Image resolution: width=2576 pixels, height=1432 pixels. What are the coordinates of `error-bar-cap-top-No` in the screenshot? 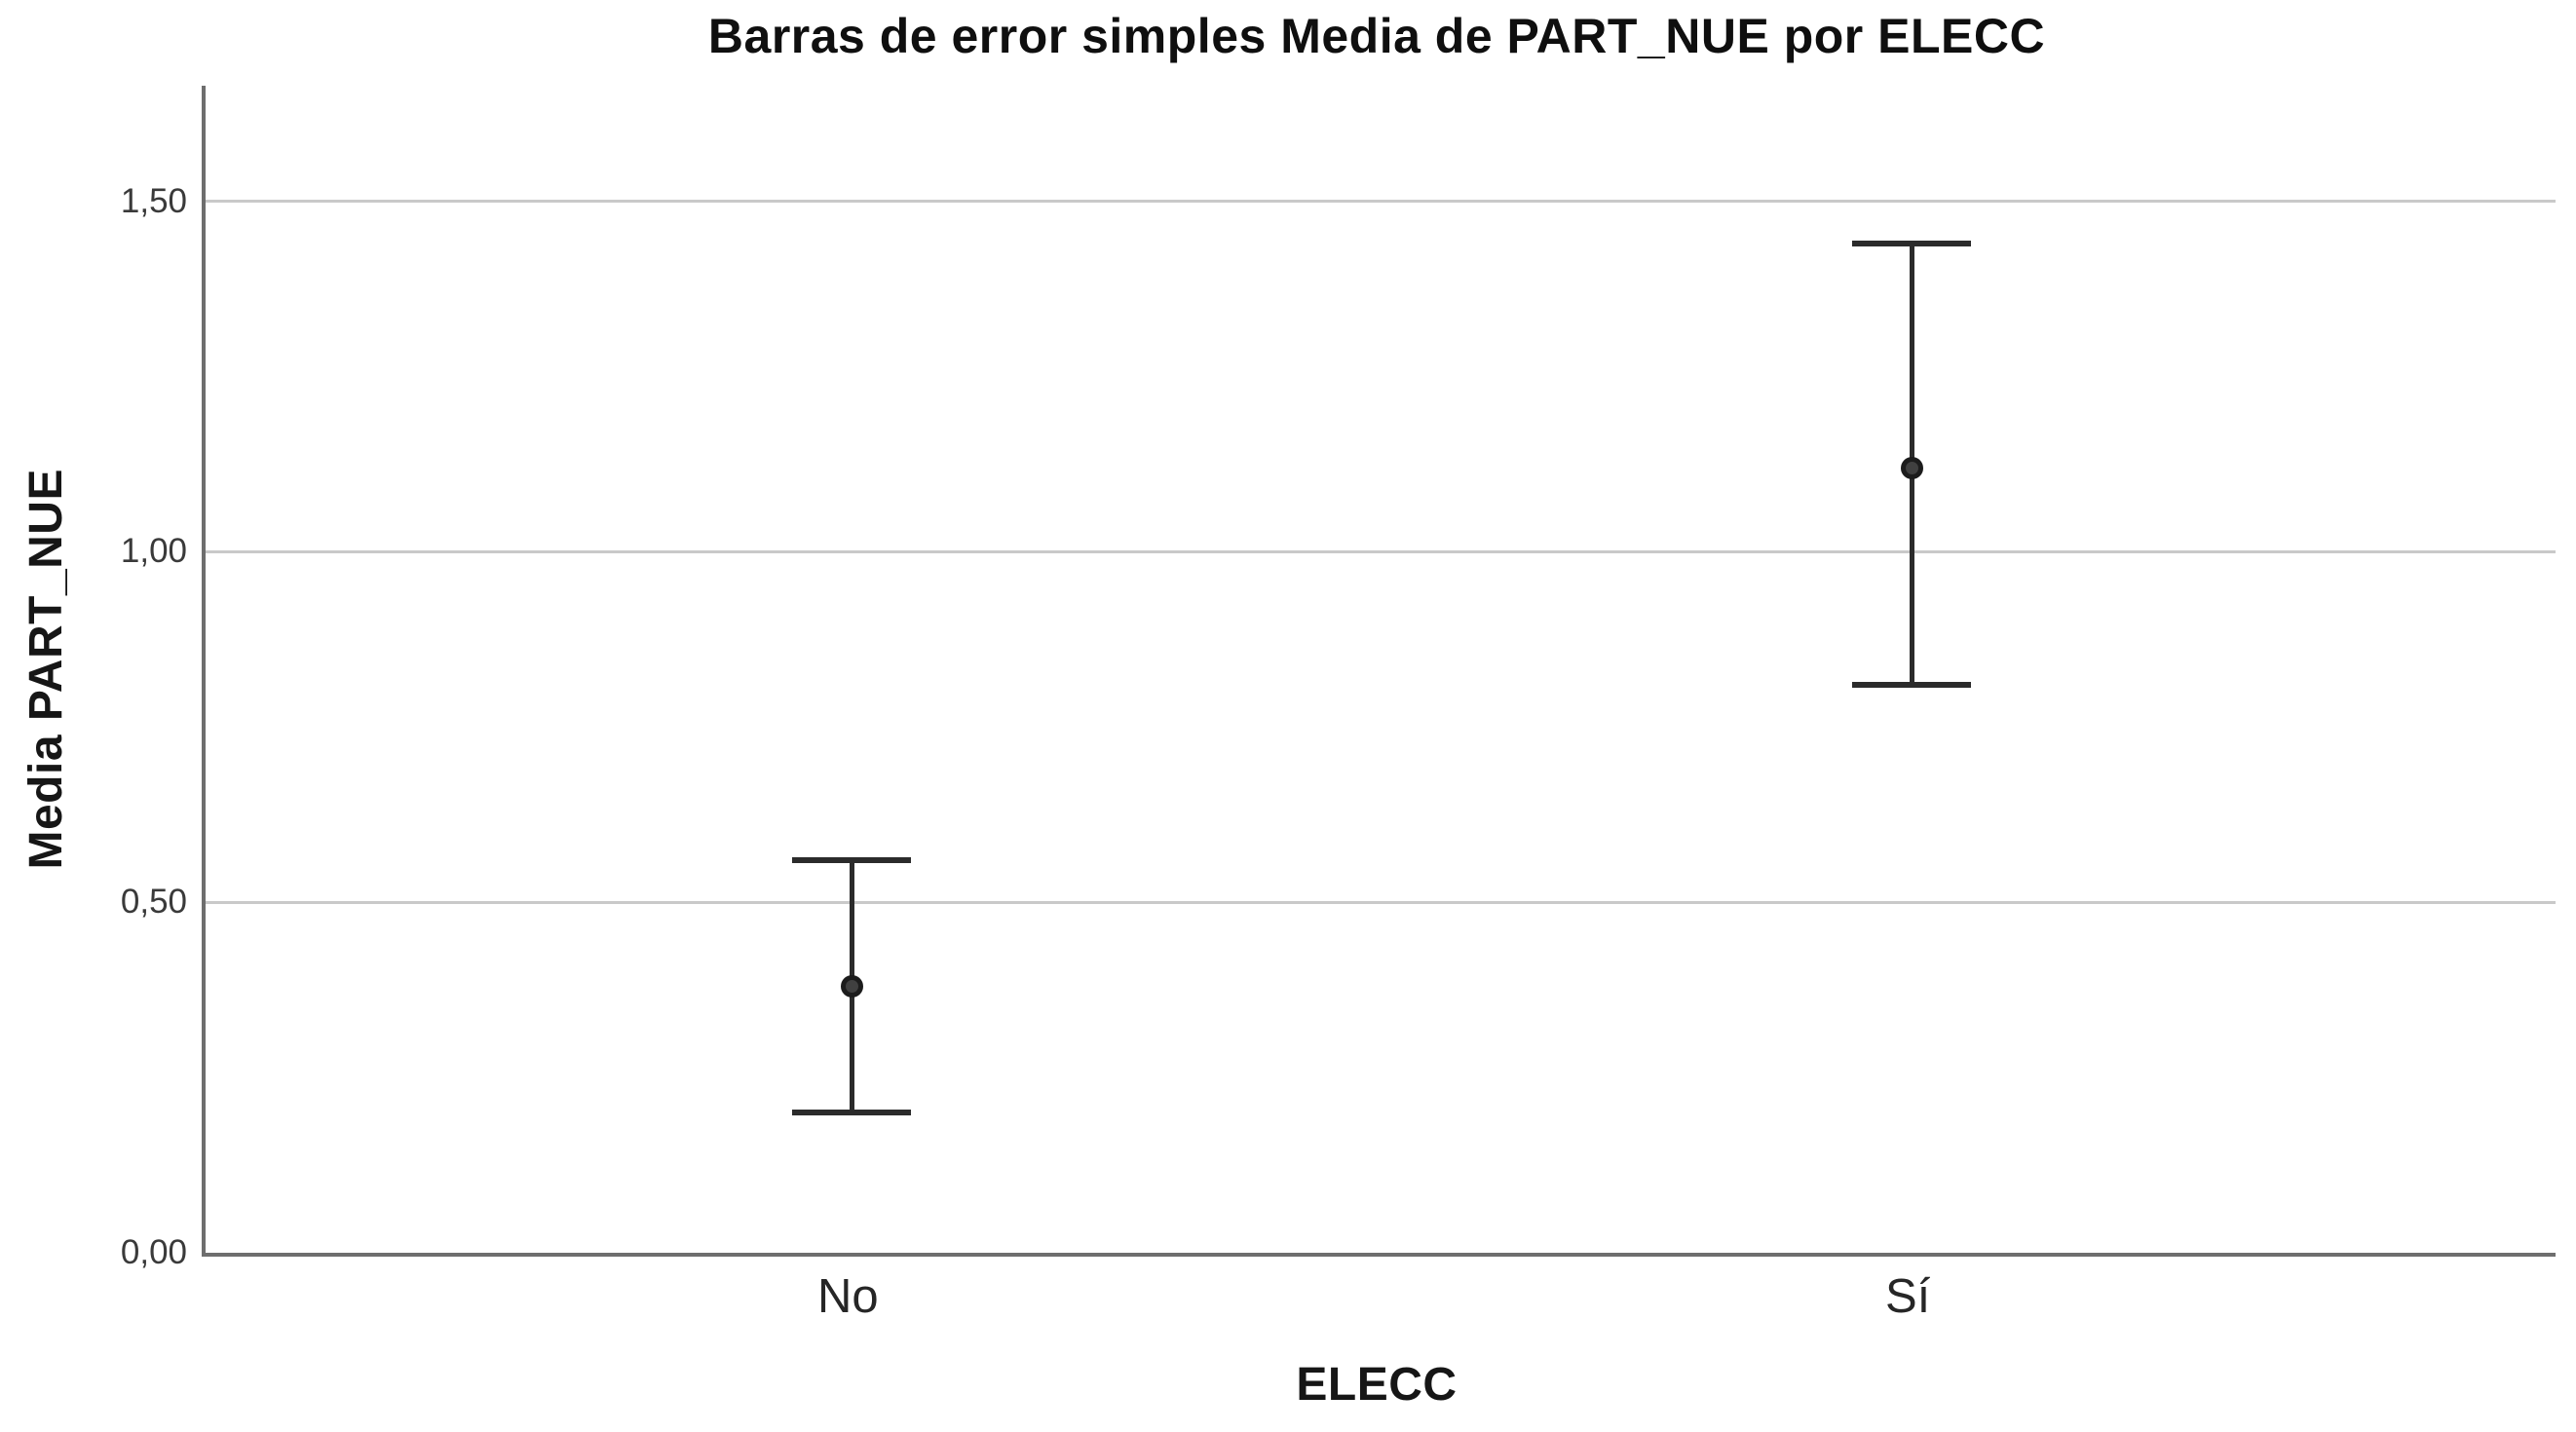 It's located at (852, 860).